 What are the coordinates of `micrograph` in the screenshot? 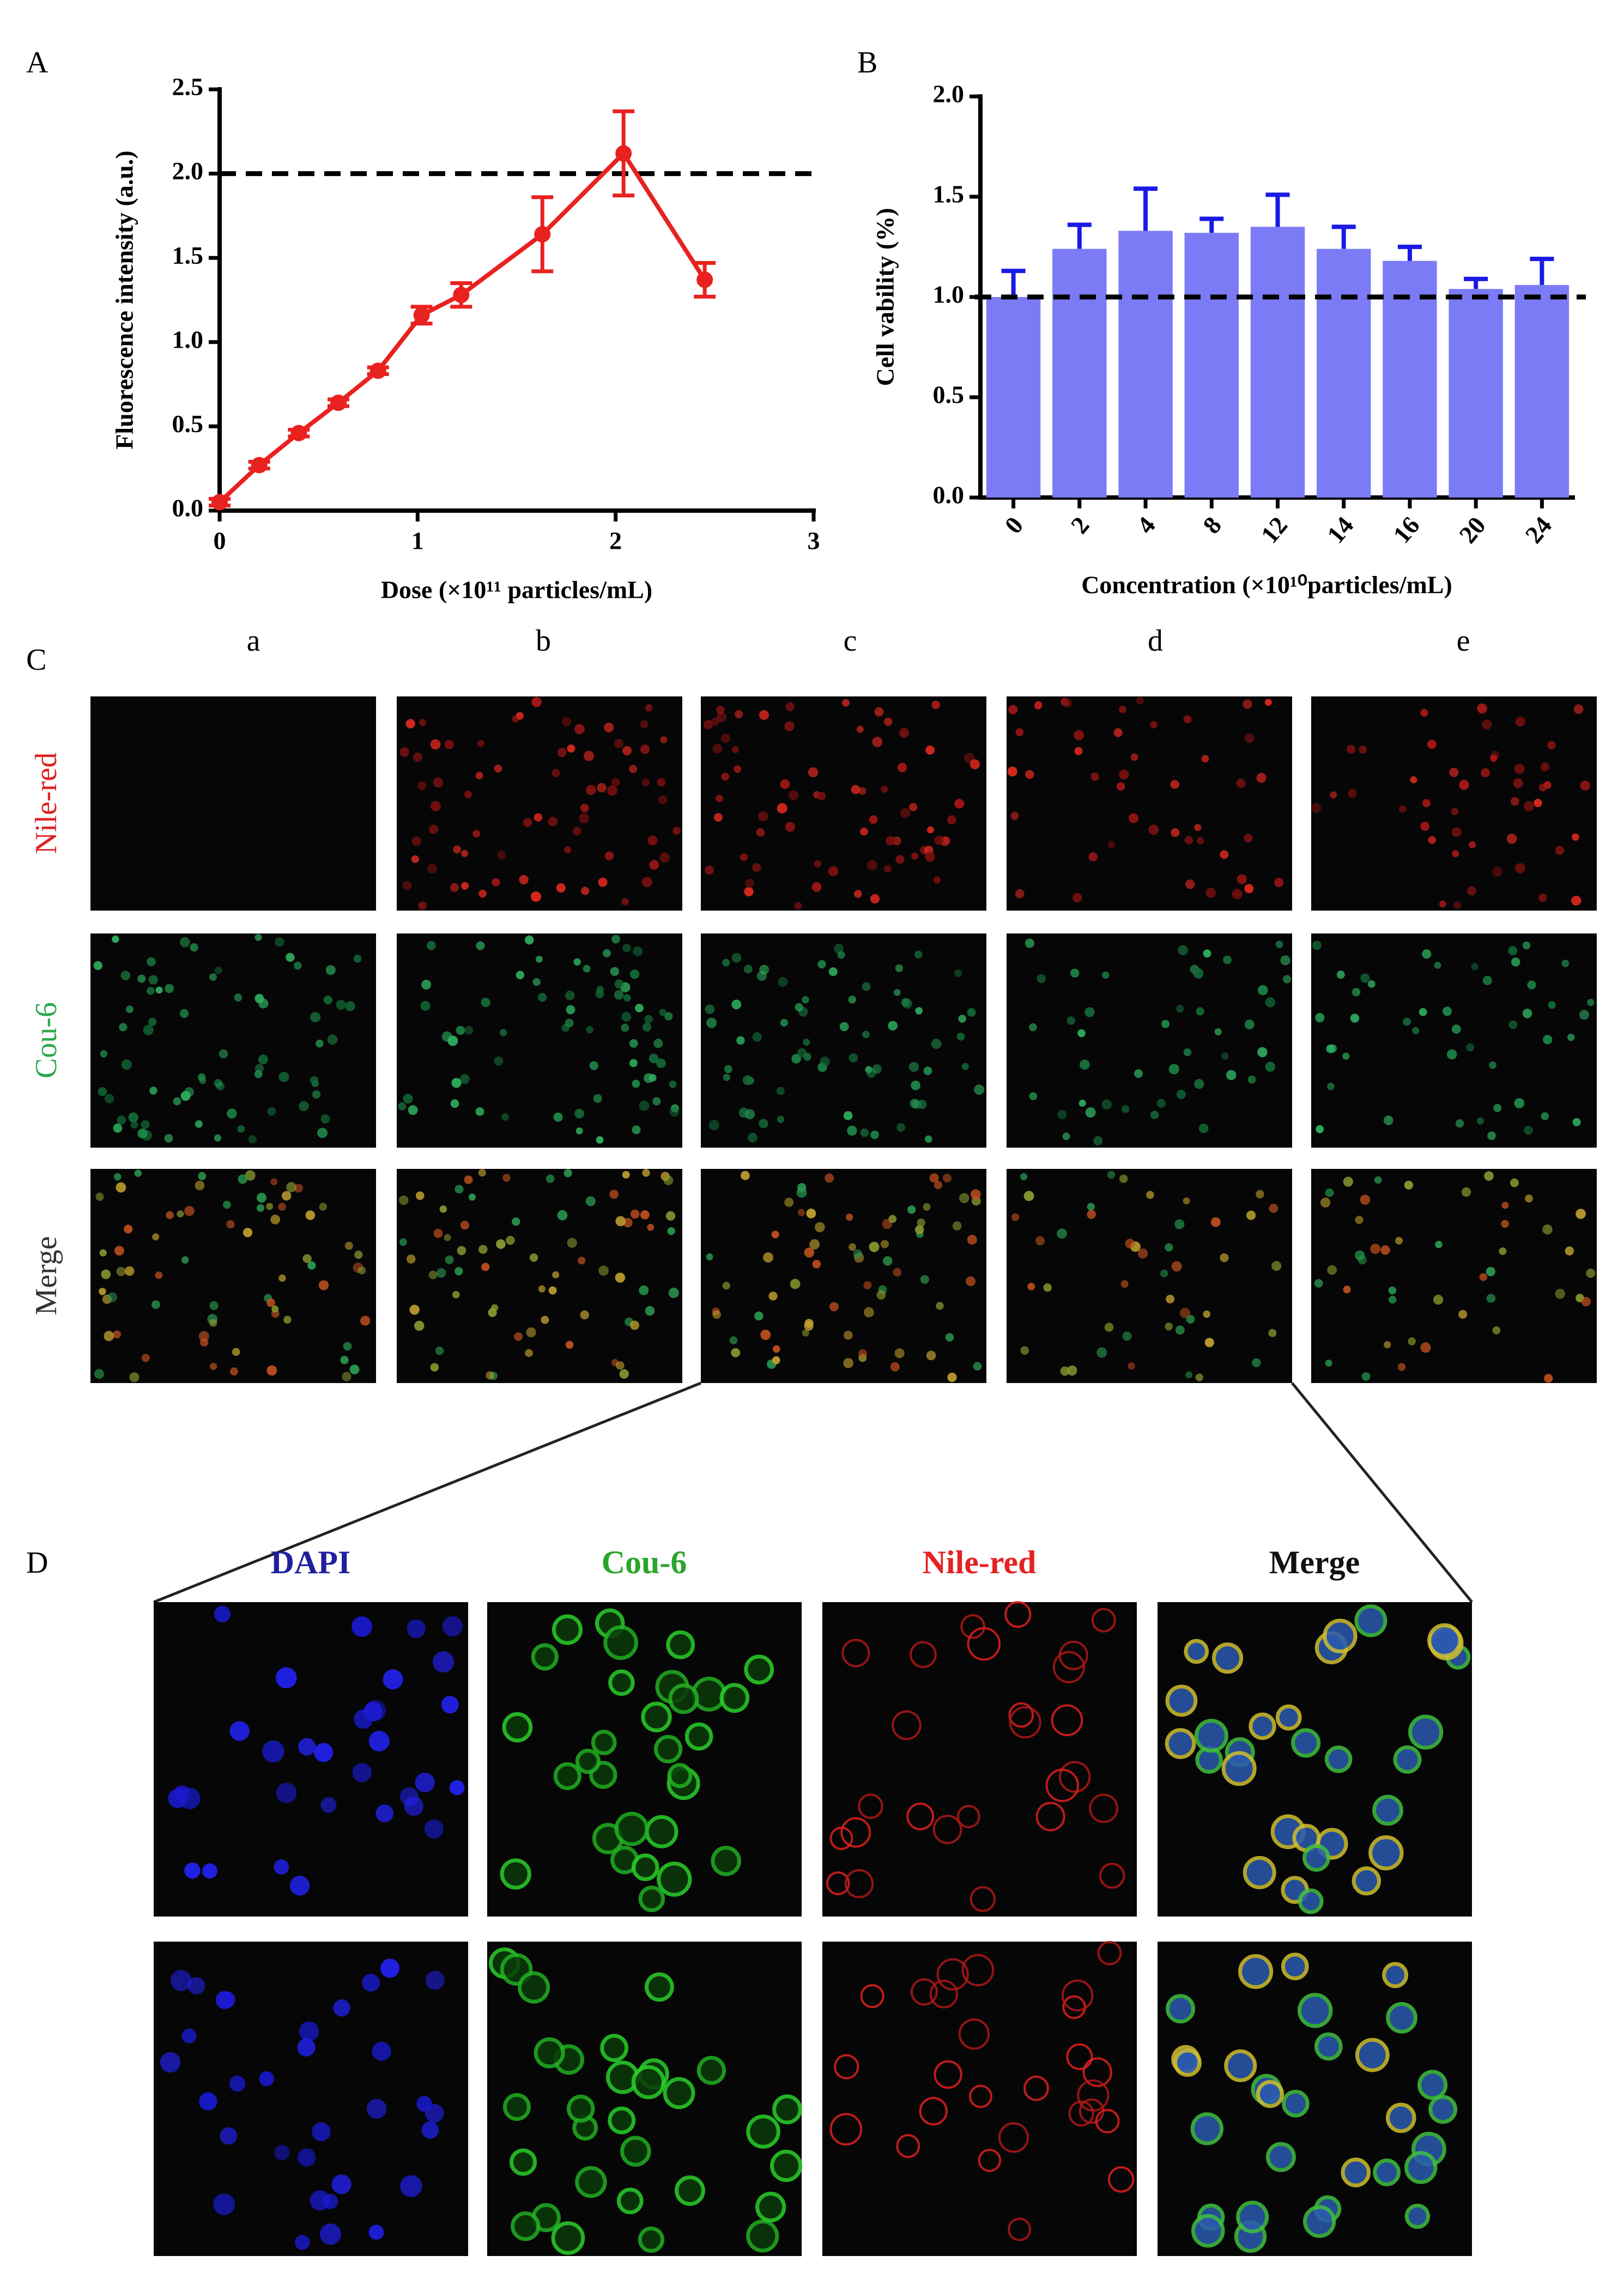 It's located at (843, 804).